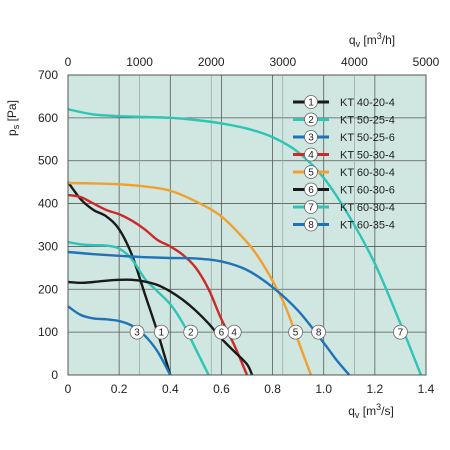 The width and height of the screenshot is (450, 450). I want to click on left-tick-label: 200, so click(48, 289).